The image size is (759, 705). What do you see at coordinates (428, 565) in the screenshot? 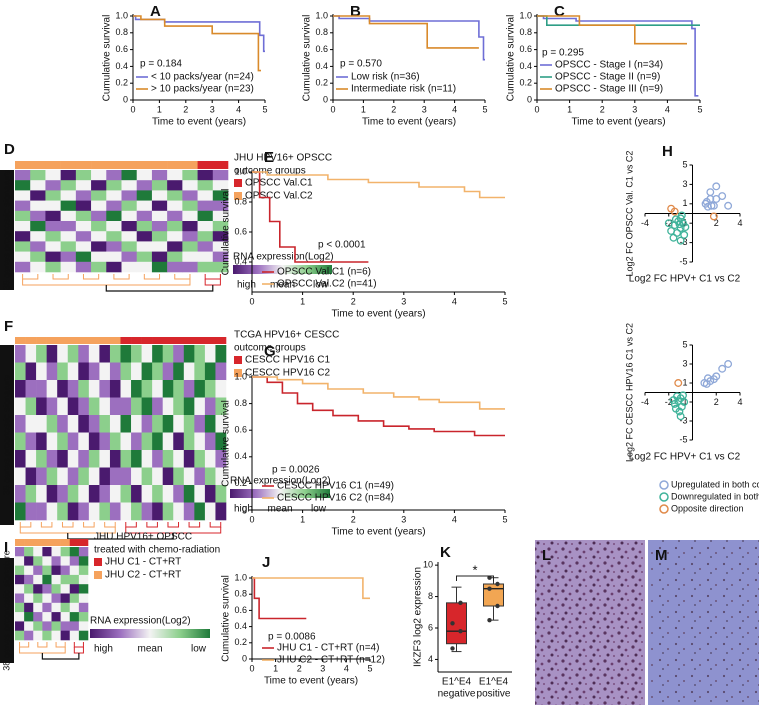
I see `y-tick-label: 10` at bounding box center [428, 565].